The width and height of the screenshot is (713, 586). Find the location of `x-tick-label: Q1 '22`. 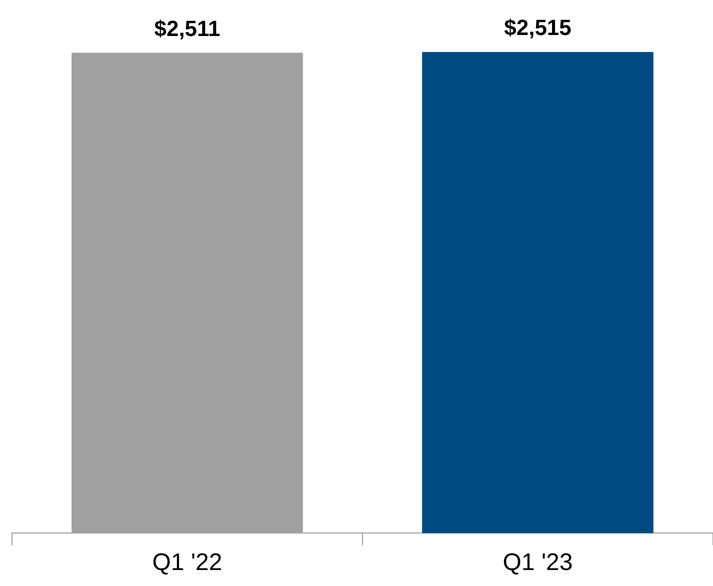

x-tick-label: Q1 '22 is located at coordinates (187, 562).